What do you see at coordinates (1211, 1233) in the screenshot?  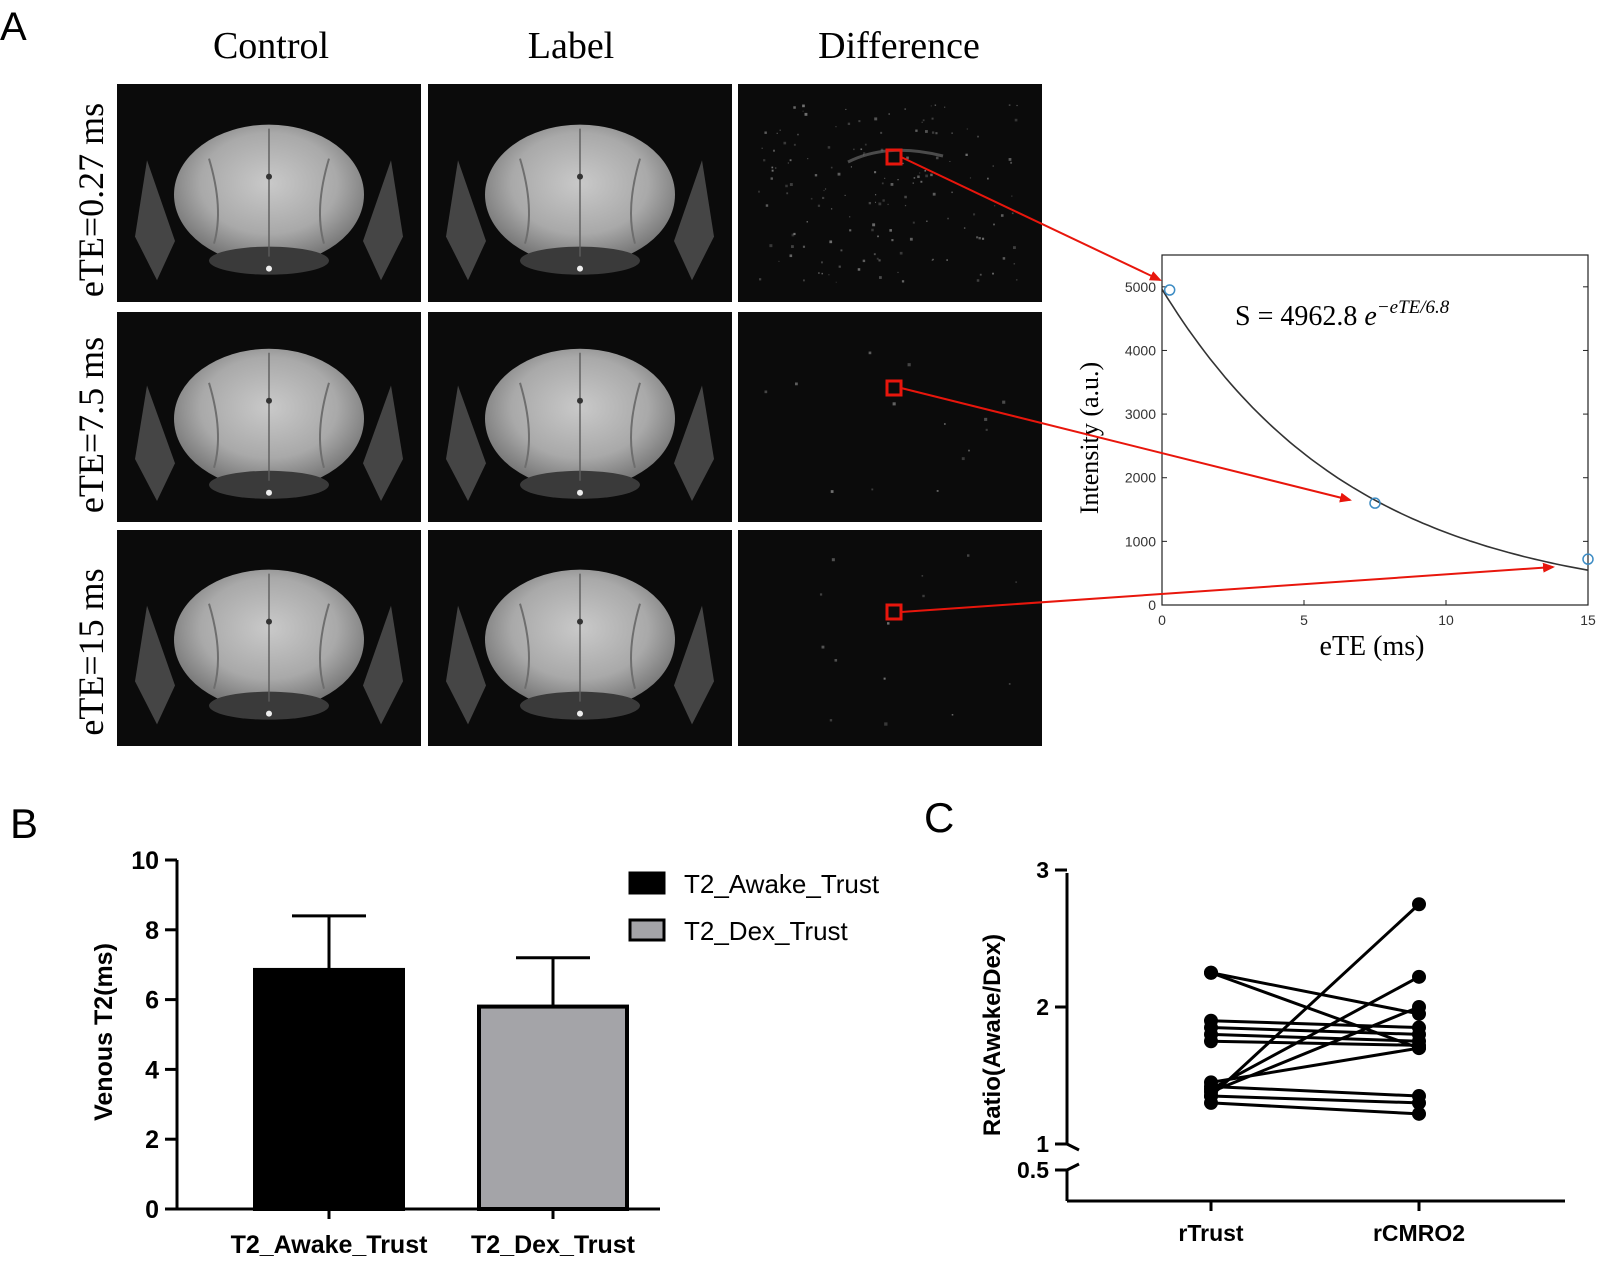 I see `ratio-category-label-0: rTrust` at bounding box center [1211, 1233].